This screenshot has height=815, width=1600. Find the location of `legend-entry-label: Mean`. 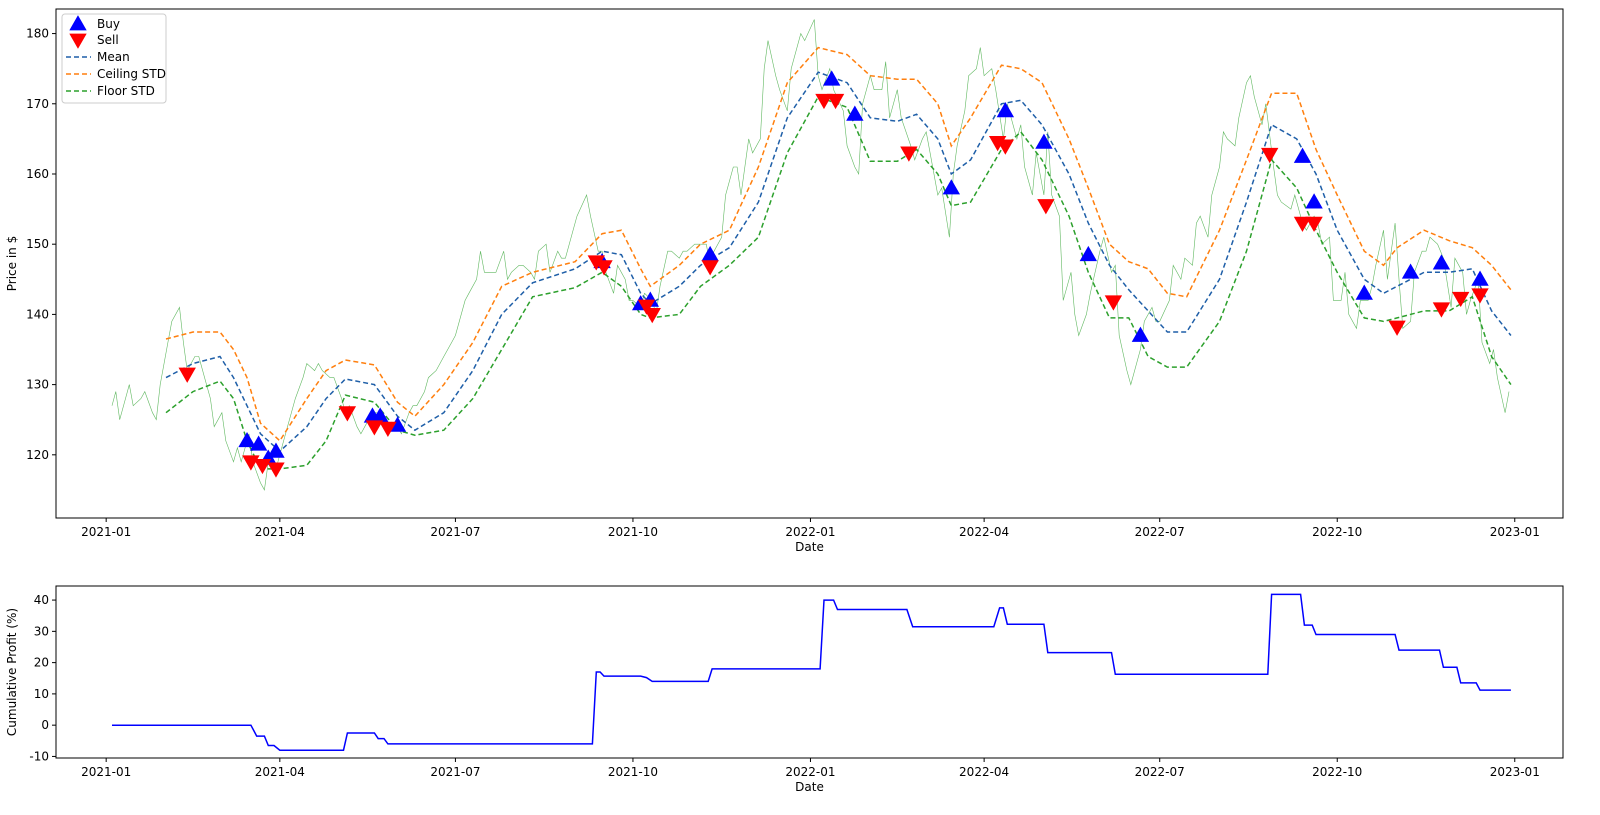

legend-entry-label: Mean is located at coordinates (113, 57).